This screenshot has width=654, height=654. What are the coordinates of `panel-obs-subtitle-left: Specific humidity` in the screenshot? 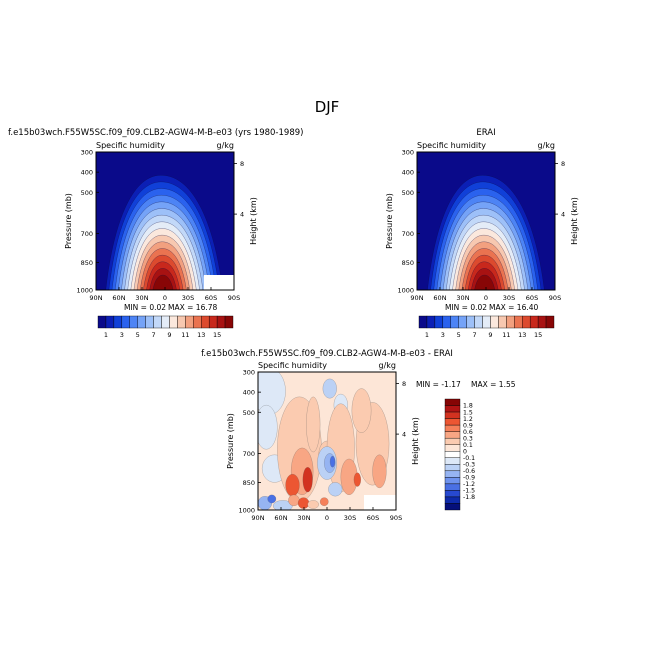 It's located at (451, 145).